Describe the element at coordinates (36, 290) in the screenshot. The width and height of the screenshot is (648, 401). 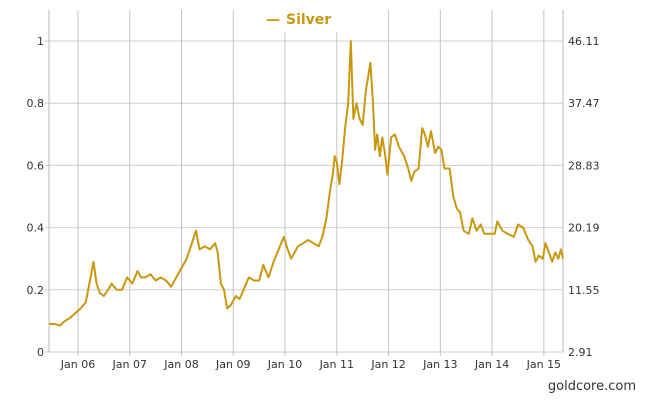
I see `y-tick-left: 0.2` at that location.